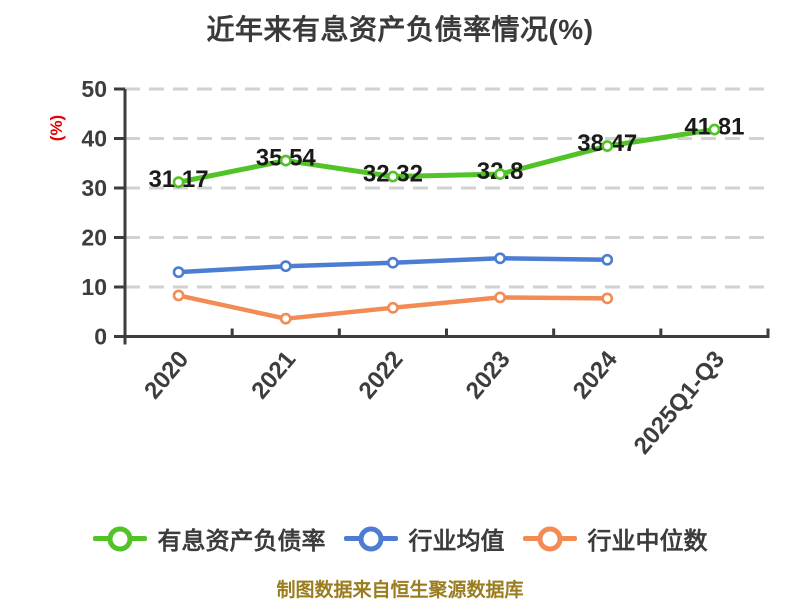 The width and height of the screenshot is (800, 600). Describe the element at coordinates (94, 139) in the screenshot. I see `y-tick-label-40: 40` at that location.